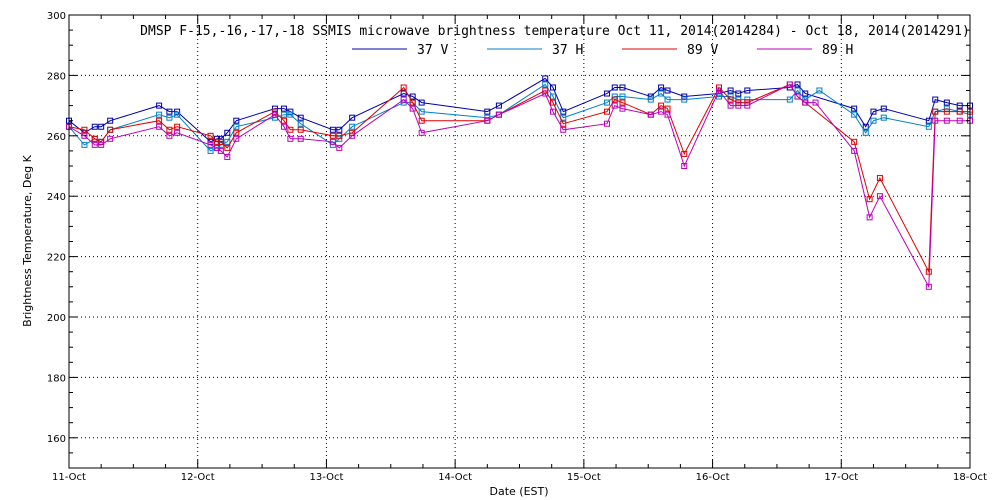 The height and width of the screenshot is (500, 1000). Describe the element at coordinates (841, 477) in the screenshot. I see `x-tick-label: 17-Oct` at that location.